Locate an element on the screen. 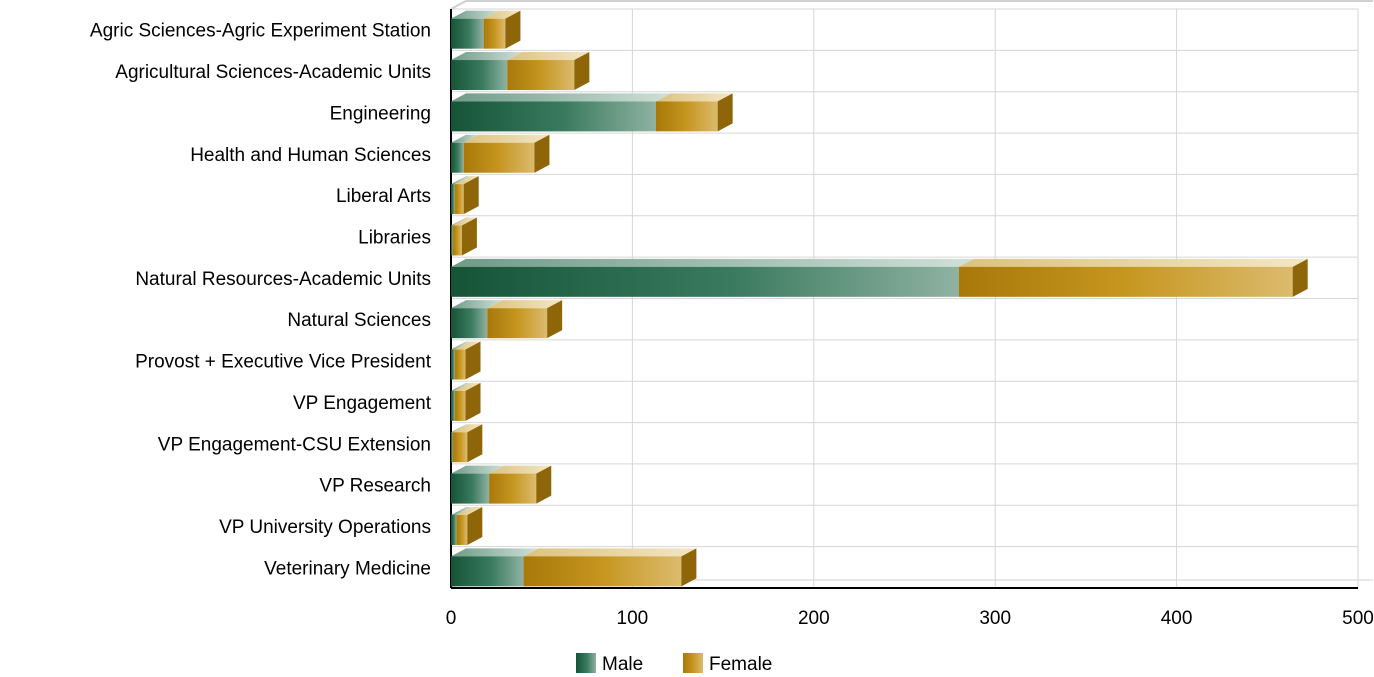 The height and width of the screenshot is (677, 1374). bar-male-13-top-face is located at coordinates (495, 552).